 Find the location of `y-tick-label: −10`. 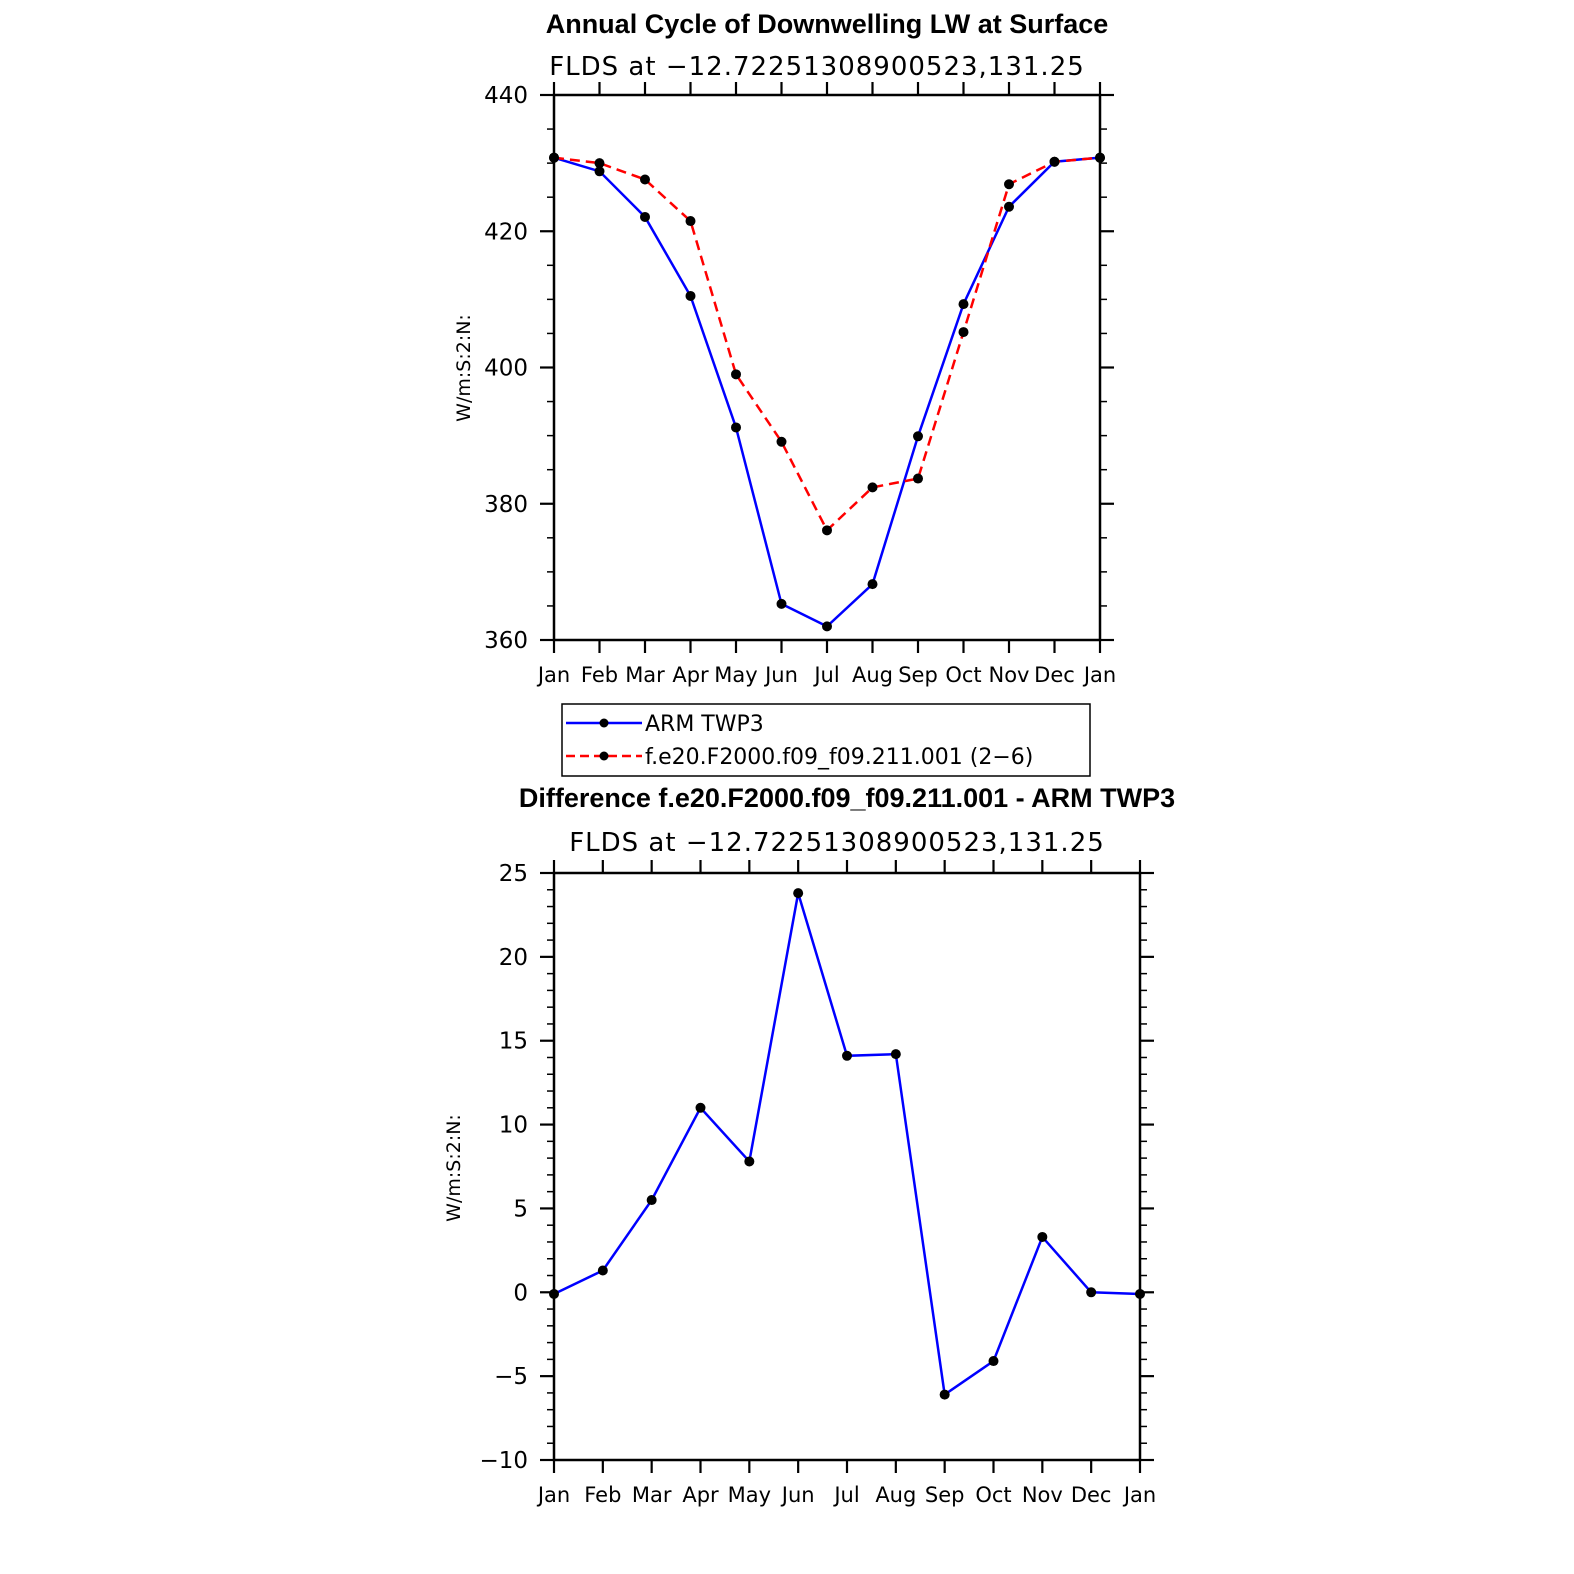

y-tick-label: −10 is located at coordinates (503, 1461).